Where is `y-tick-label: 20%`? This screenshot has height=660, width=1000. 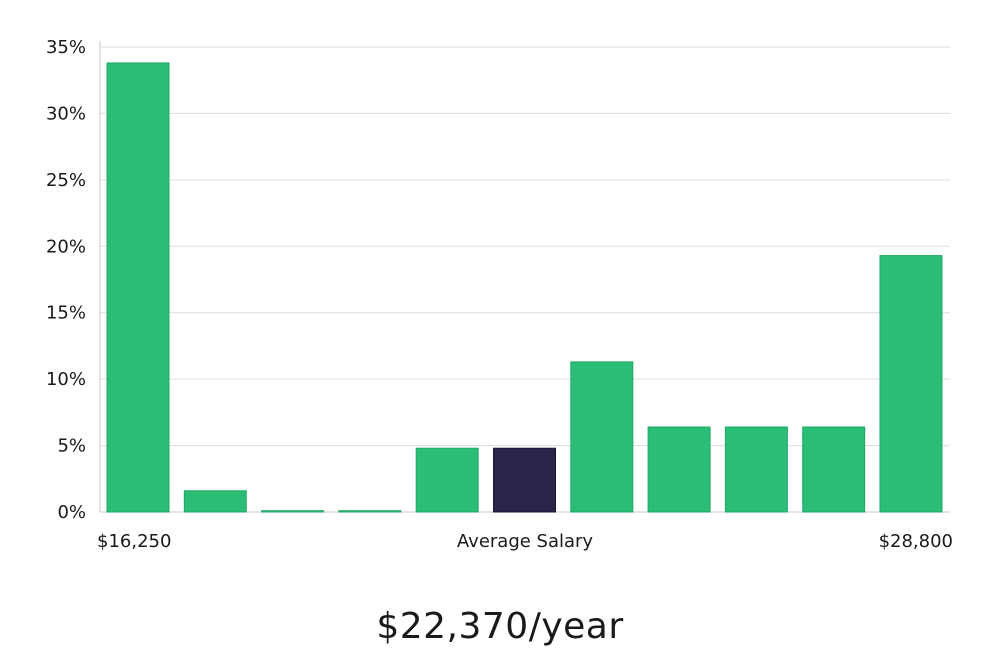 y-tick-label: 20% is located at coordinates (66, 246).